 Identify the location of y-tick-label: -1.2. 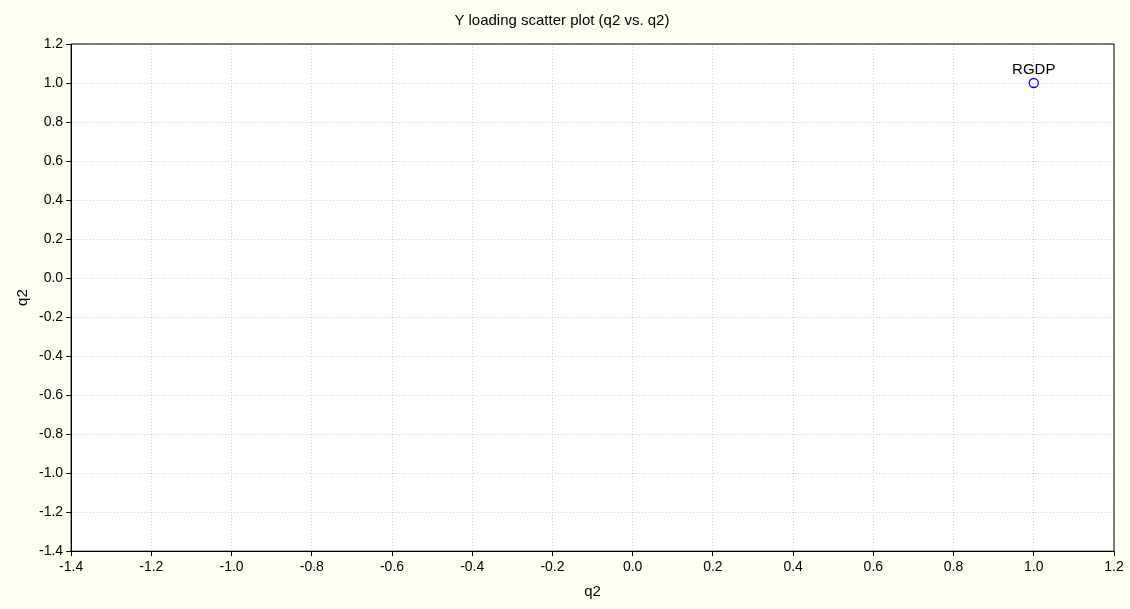
(51, 511).